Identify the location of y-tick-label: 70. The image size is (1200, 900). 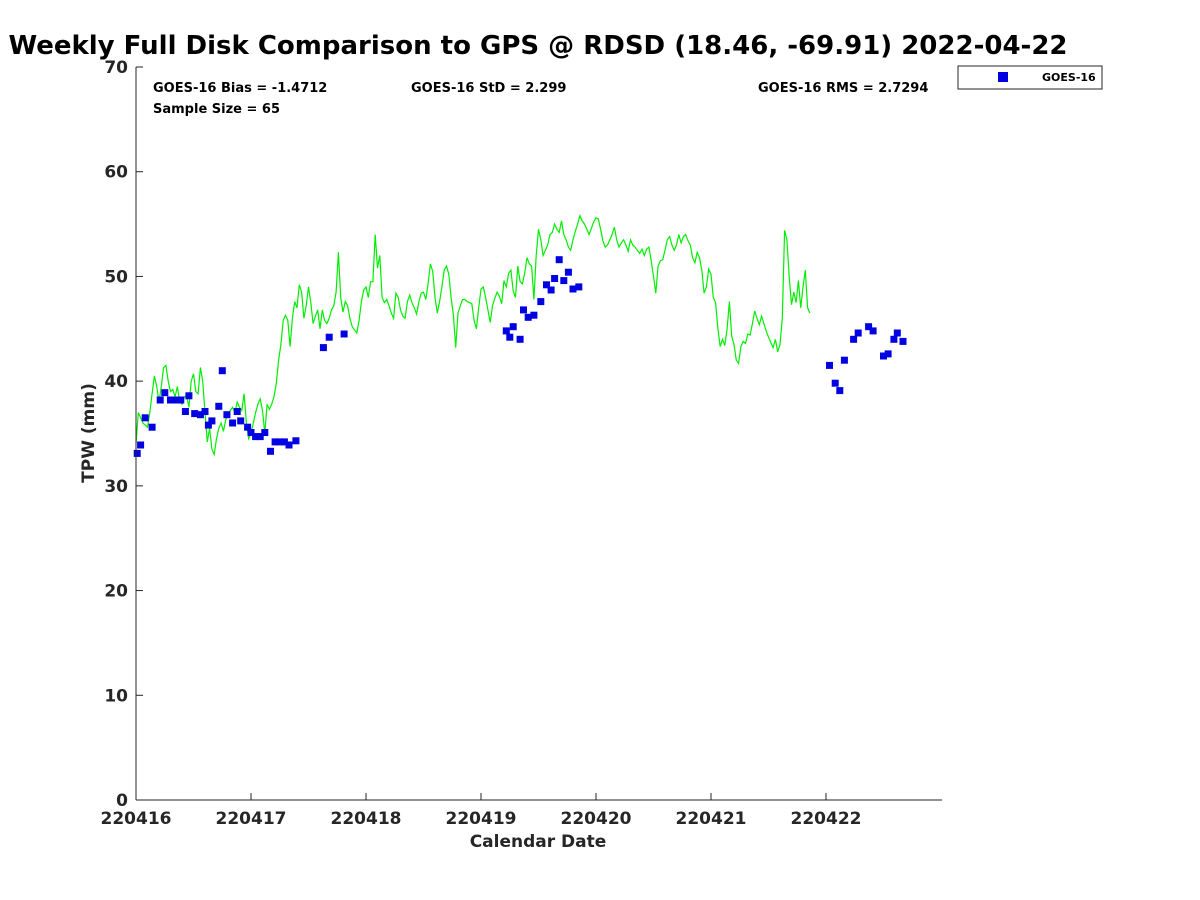
(116, 68).